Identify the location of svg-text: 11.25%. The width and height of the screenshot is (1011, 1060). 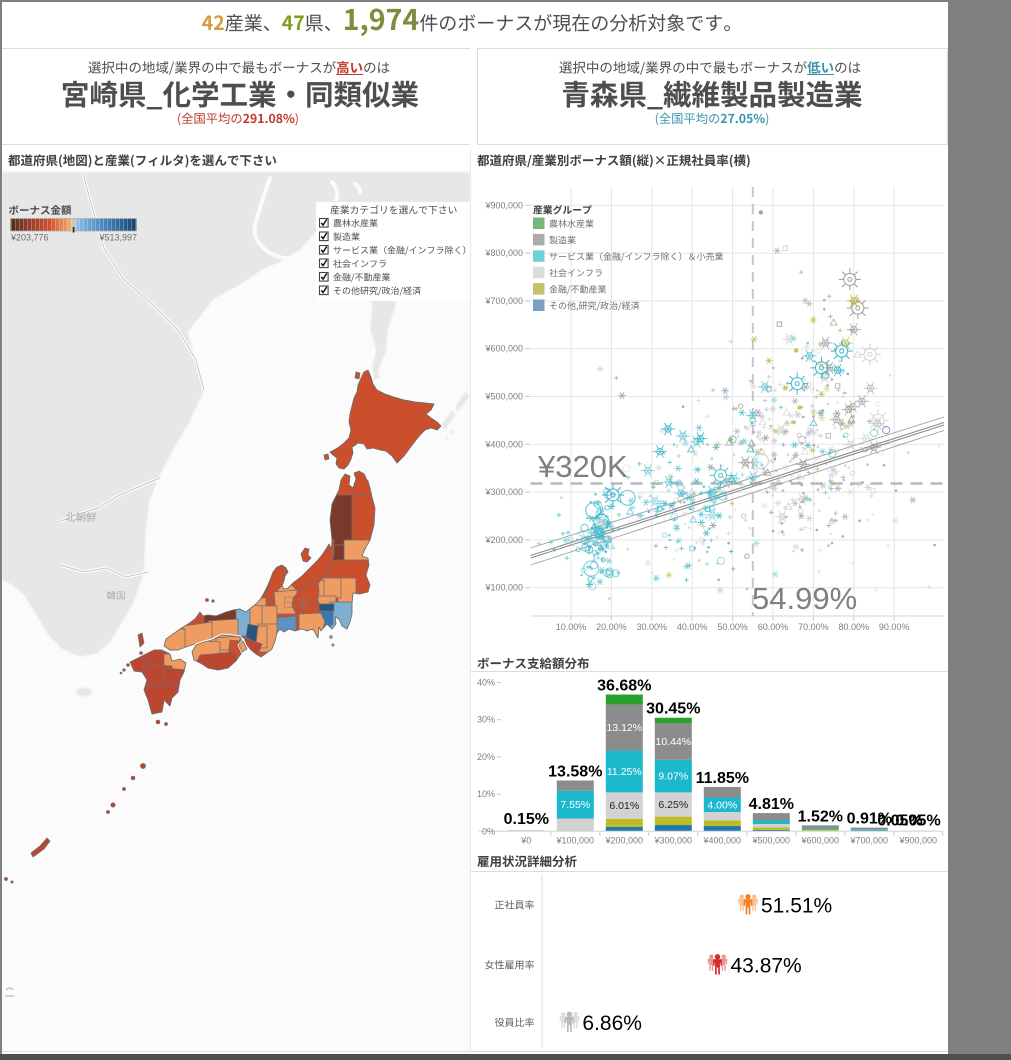
(624, 772).